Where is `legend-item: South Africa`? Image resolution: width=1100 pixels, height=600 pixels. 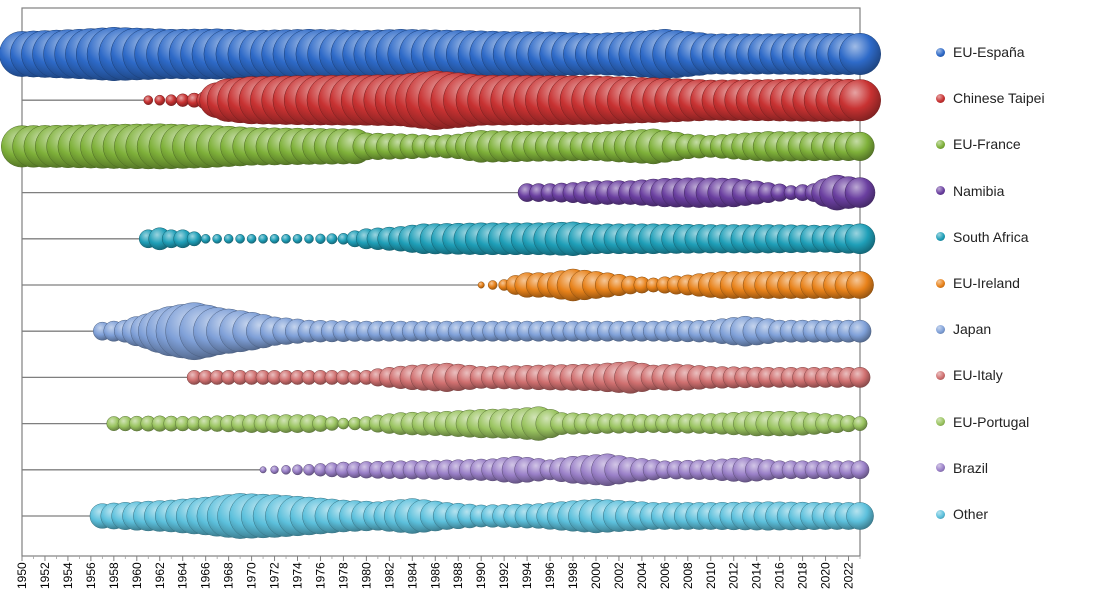
legend-item: South Africa is located at coordinates (982, 237).